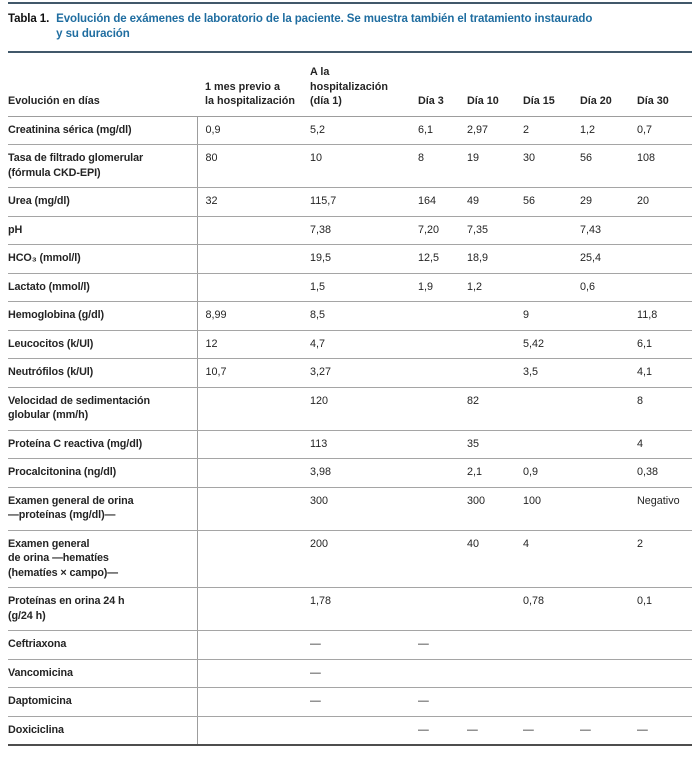 The width and height of the screenshot is (700, 757). Describe the element at coordinates (543, 609) in the screenshot. I see `value-cell: 0,78` at that location.